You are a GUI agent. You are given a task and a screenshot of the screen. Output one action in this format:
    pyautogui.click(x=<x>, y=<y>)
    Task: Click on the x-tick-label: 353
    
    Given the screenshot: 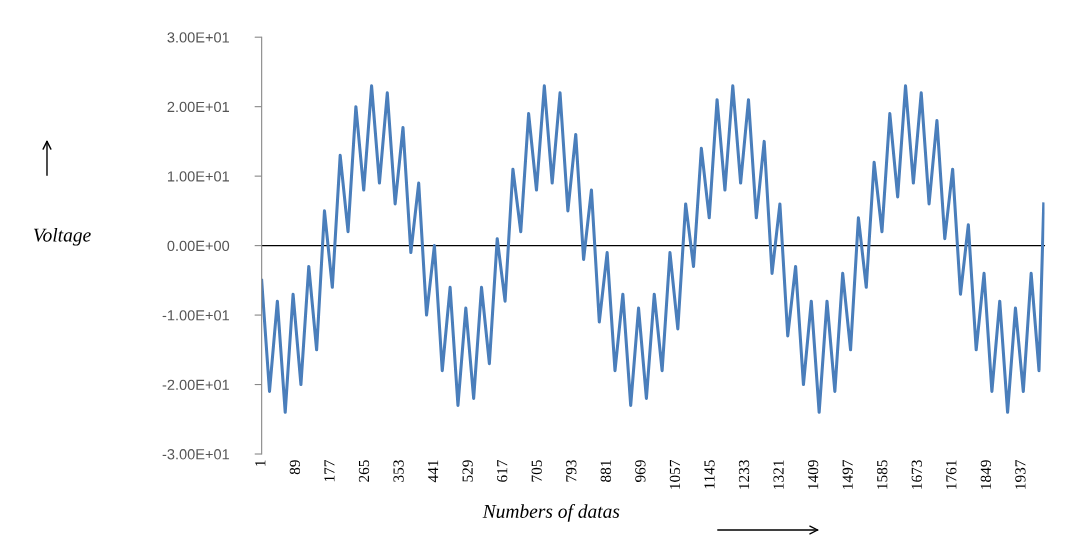 What is the action you would take?
    pyautogui.click(x=398, y=471)
    